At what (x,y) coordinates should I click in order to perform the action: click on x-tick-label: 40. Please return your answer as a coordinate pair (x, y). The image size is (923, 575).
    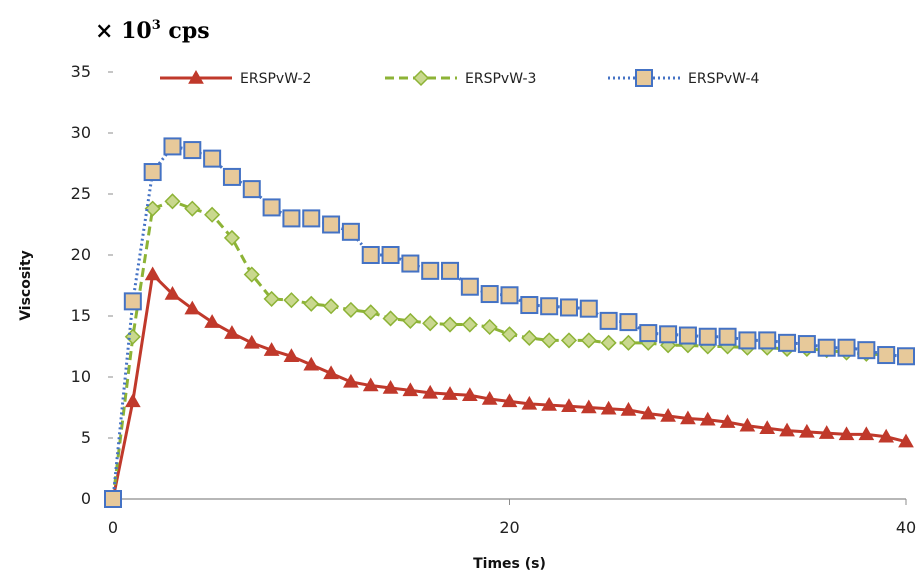
    Looking at the image, I should click on (906, 527).